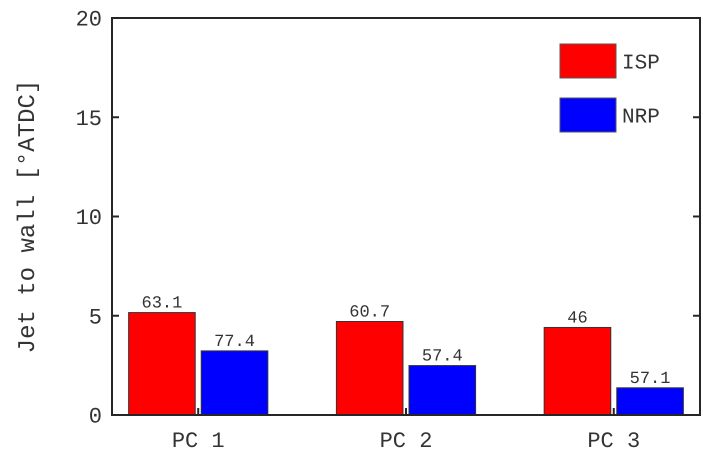  I want to click on x-tick-label: PC 1, so click(198, 441).